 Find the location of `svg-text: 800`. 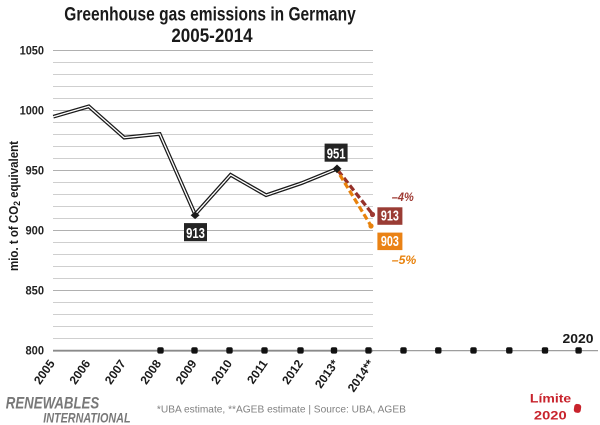

svg-text: 800 is located at coordinates (35, 350).